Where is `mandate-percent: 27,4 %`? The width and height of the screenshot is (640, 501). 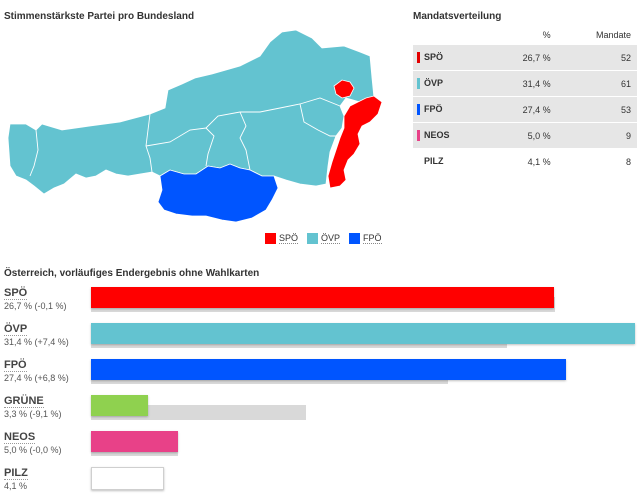
mandate-percent: 27,4 % is located at coordinates (522, 109).